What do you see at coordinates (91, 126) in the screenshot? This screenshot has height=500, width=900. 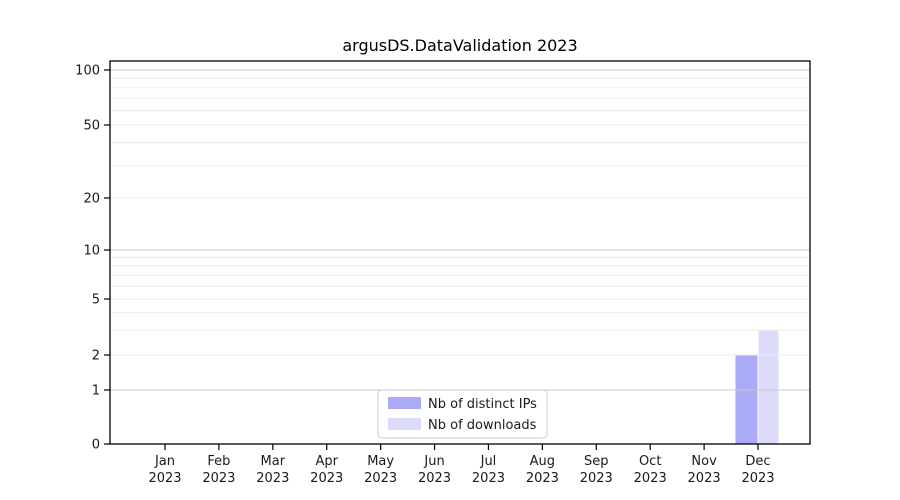 I see `y-tick-label-50: 50` at bounding box center [91, 126].